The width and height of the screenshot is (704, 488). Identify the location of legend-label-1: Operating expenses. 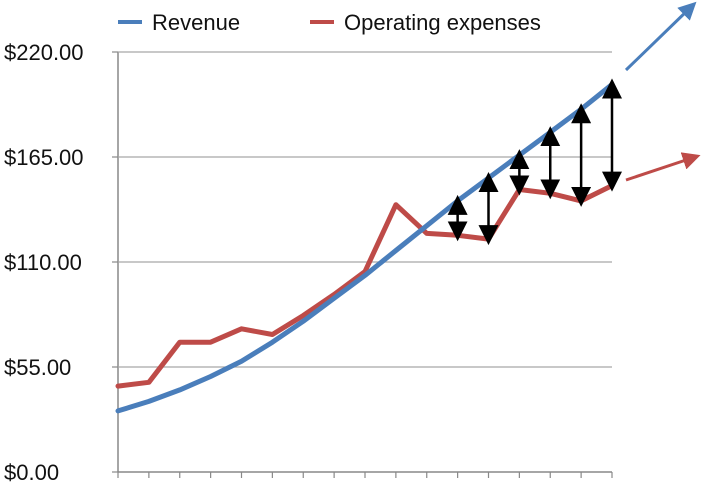
(442, 22).